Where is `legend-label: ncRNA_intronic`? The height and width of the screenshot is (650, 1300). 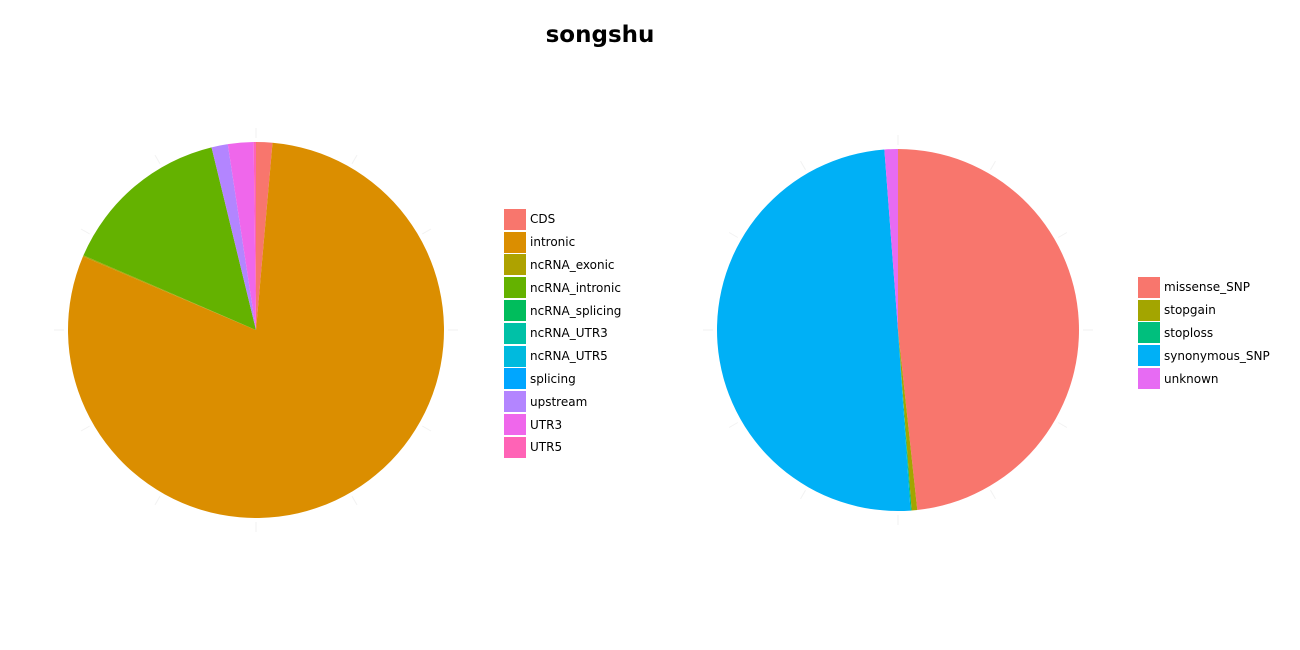 legend-label: ncRNA_intronic is located at coordinates (575, 287).